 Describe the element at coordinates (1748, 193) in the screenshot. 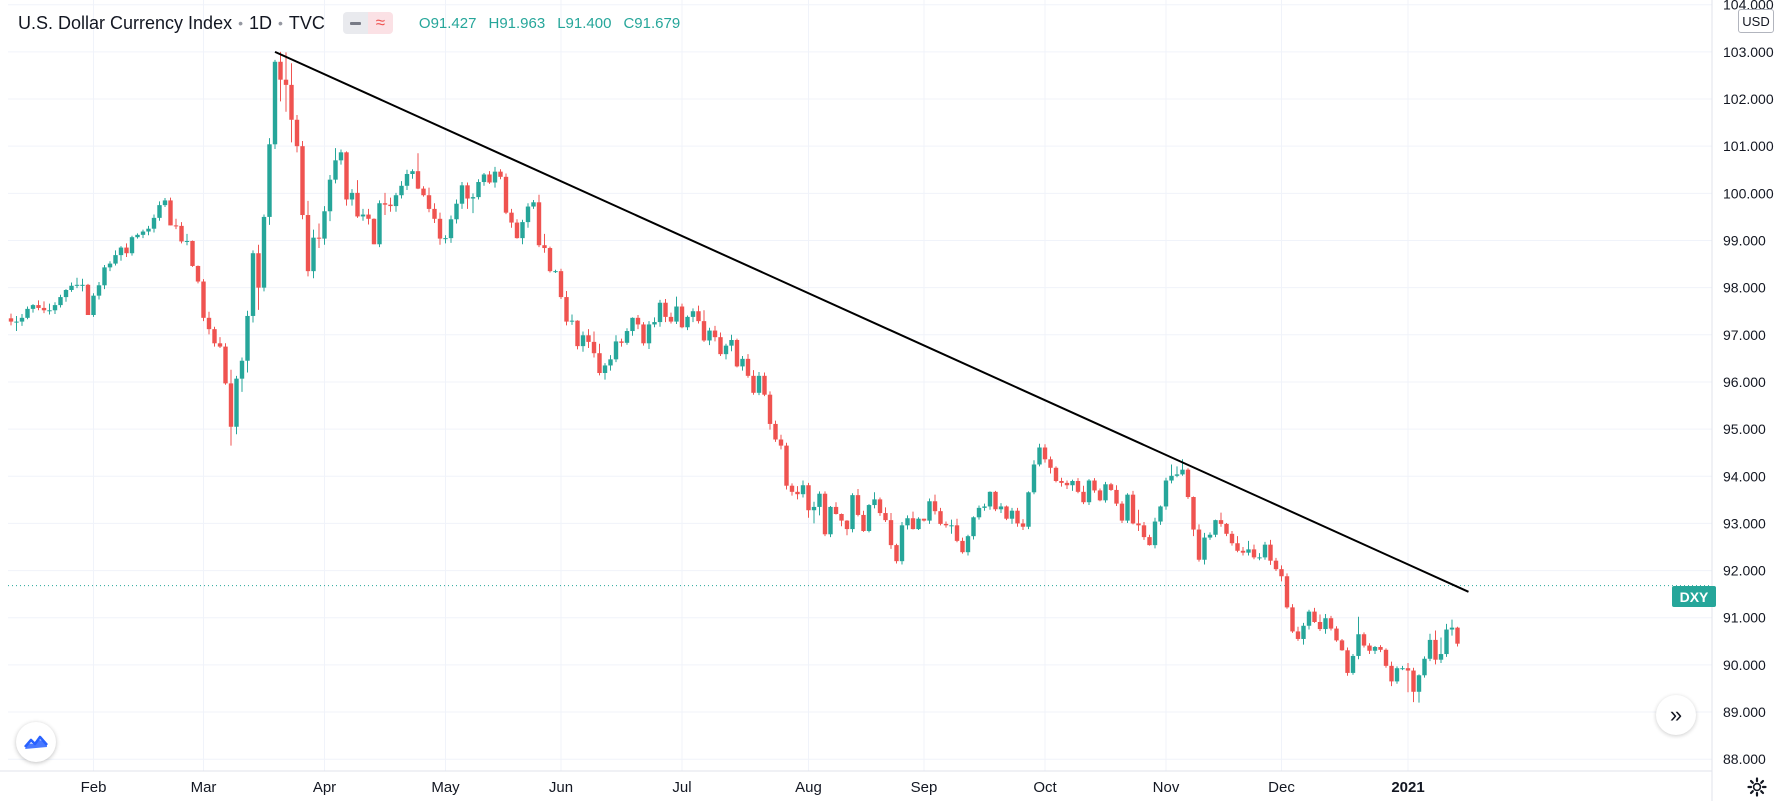

I see `y-tick-label: 100.000` at that location.